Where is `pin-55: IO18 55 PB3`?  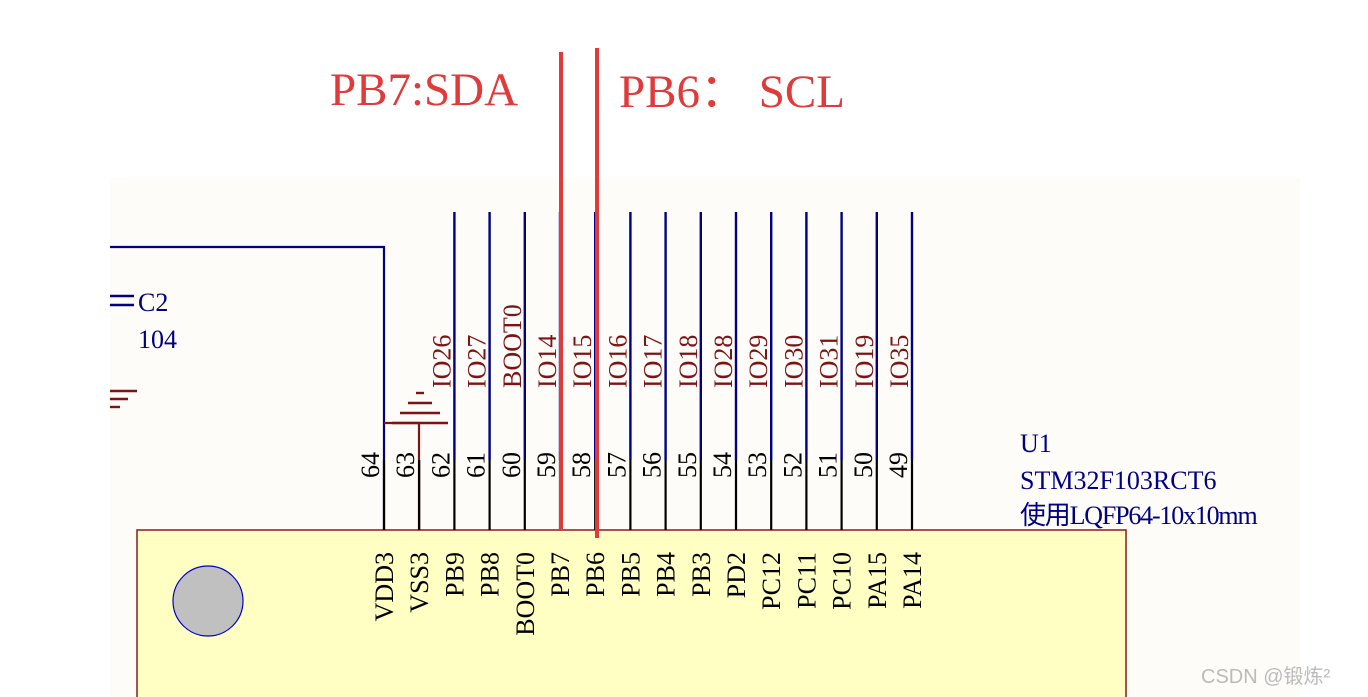
pin-55: IO18 55 PB3 is located at coordinates (694, 404).